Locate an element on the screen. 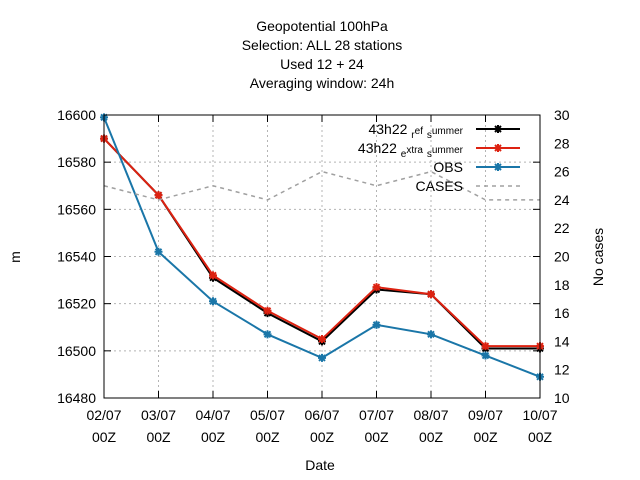 The height and width of the screenshot is (480, 640). y-tick-label: 16520 is located at coordinates (76, 304).